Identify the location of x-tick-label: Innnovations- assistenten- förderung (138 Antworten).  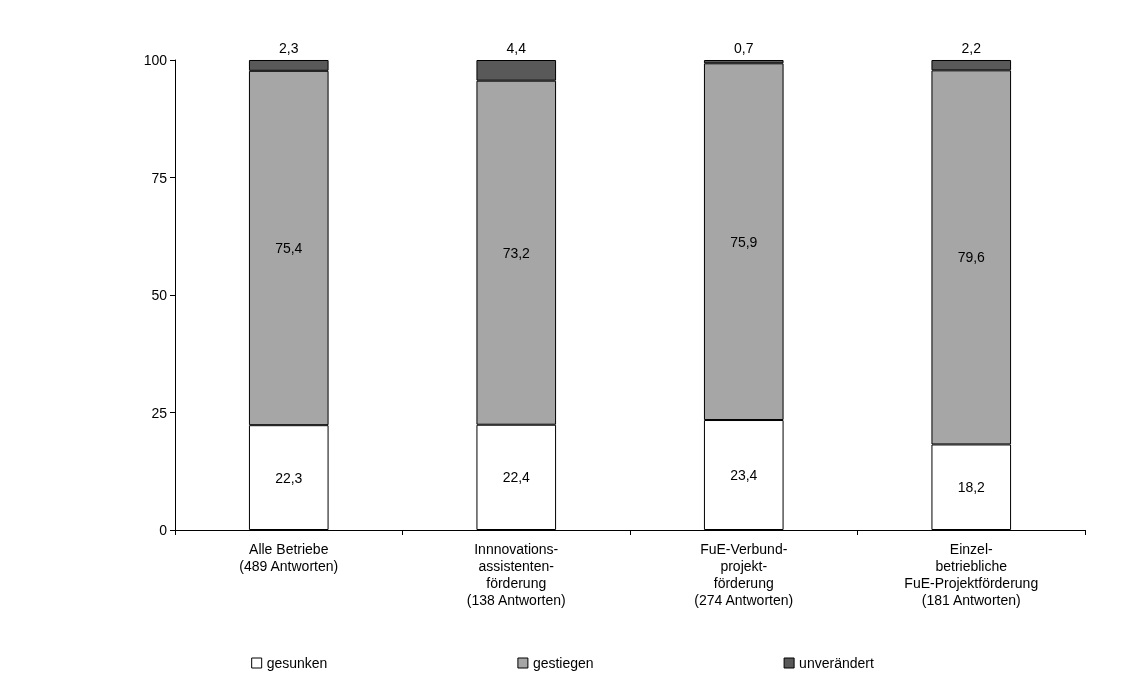
(516, 574).